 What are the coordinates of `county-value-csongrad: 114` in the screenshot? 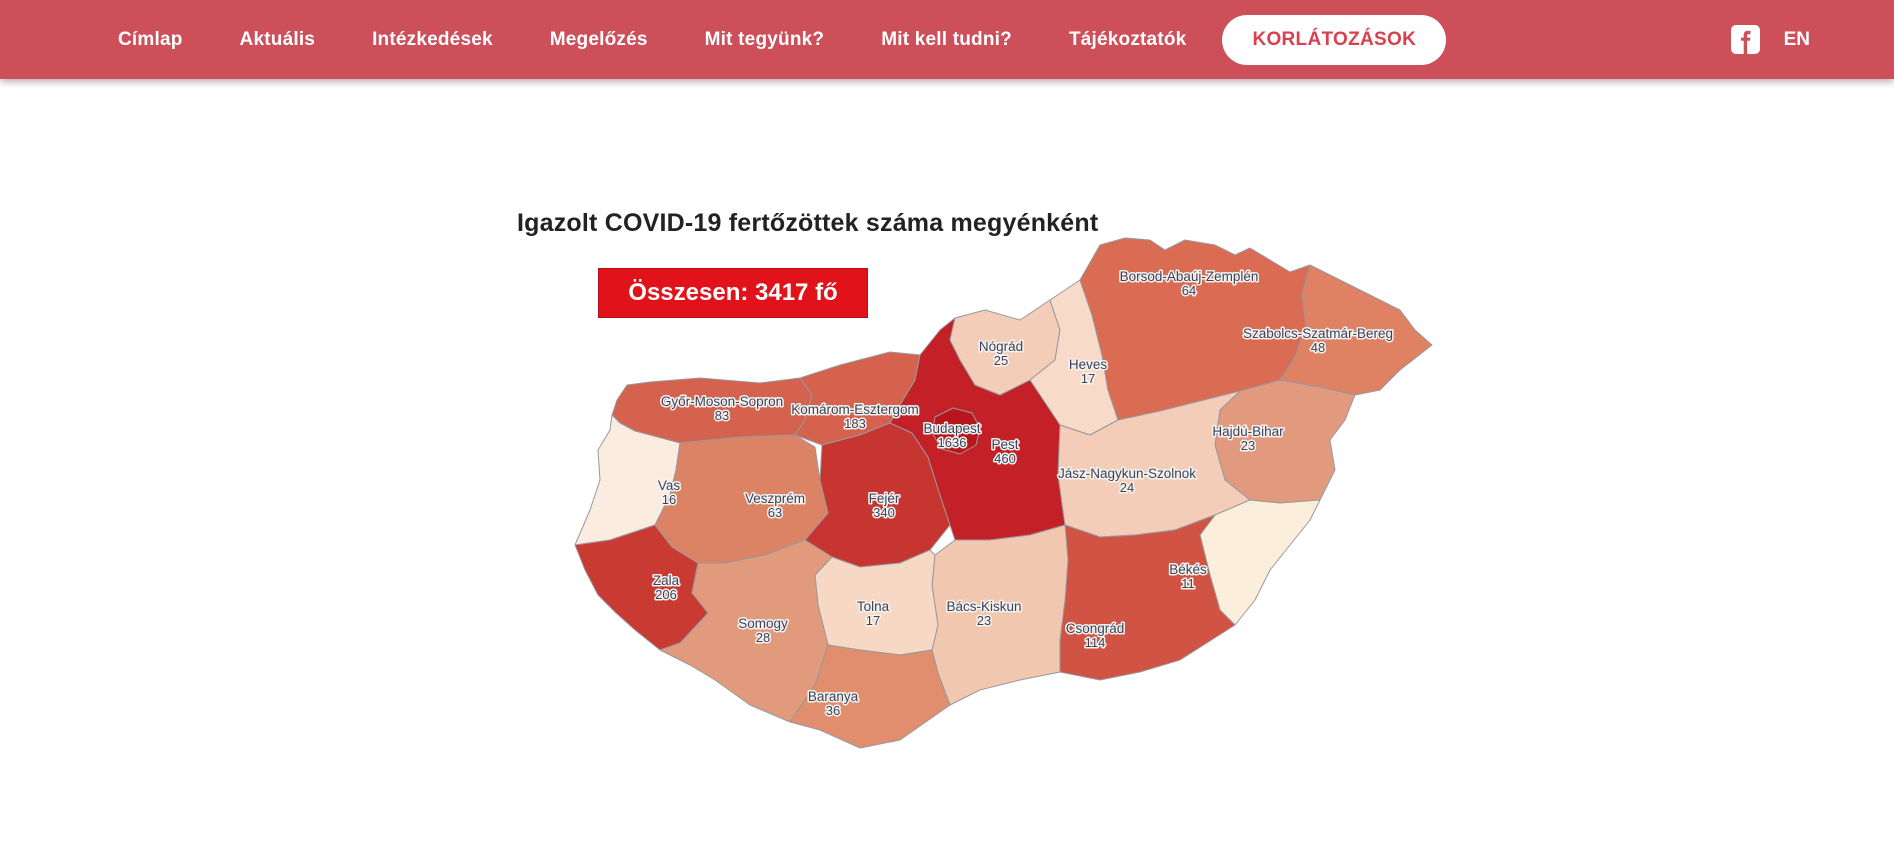 It's located at (1095, 642).